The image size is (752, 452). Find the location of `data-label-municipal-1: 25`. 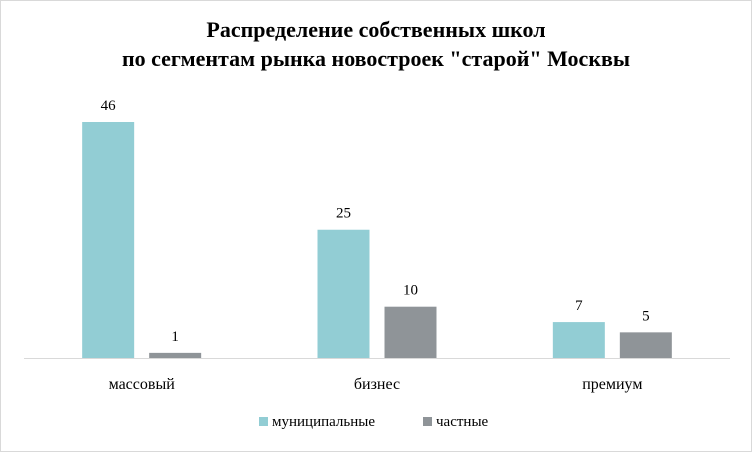

data-label-municipal-1: 25 is located at coordinates (343, 214).